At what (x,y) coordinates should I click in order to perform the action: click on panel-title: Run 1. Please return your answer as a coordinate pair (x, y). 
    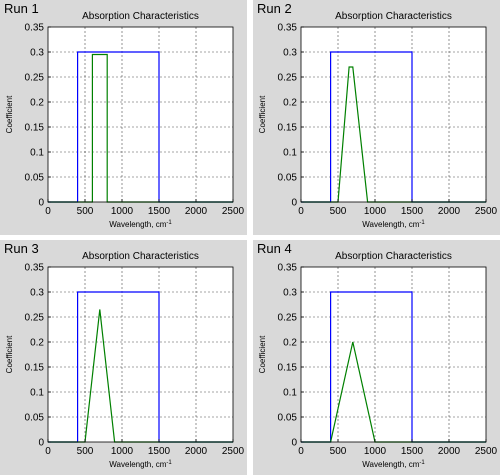
    Looking at the image, I should click on (21, 8).